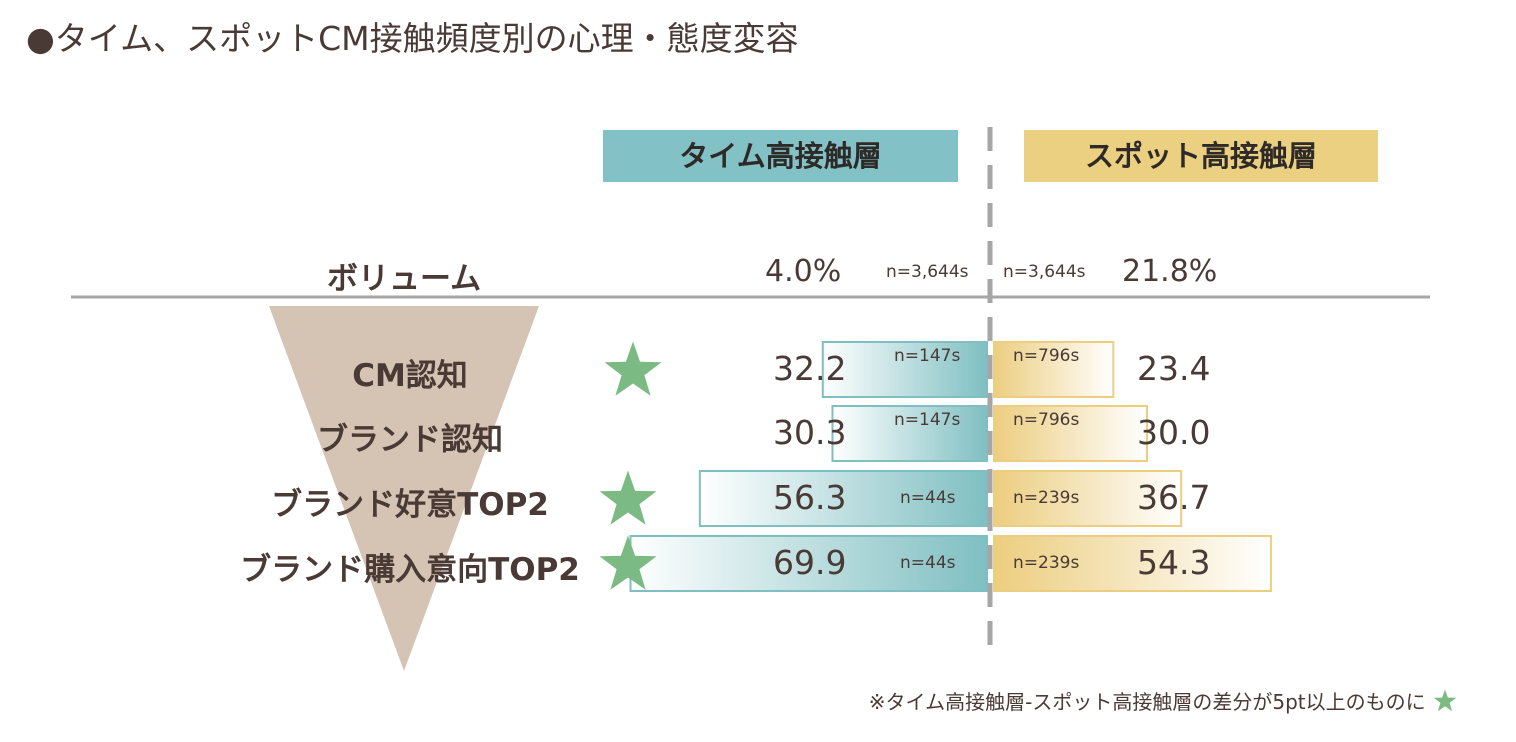 The image size is (1516, 742). I want to click on time-value-label: 30.3, so click(810, 432).